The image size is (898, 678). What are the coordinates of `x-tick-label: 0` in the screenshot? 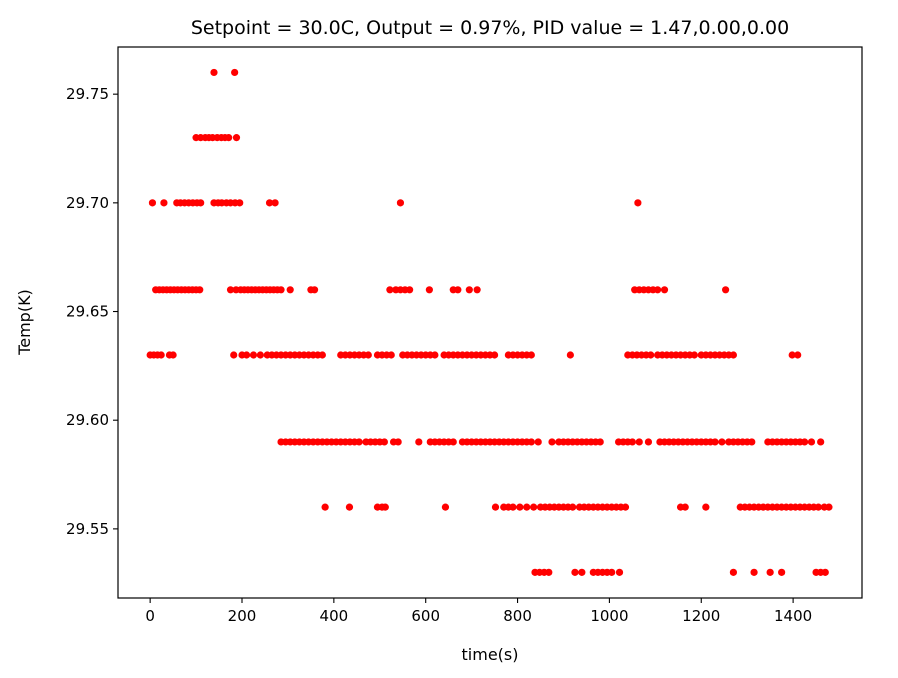 It's located at (150, 616).